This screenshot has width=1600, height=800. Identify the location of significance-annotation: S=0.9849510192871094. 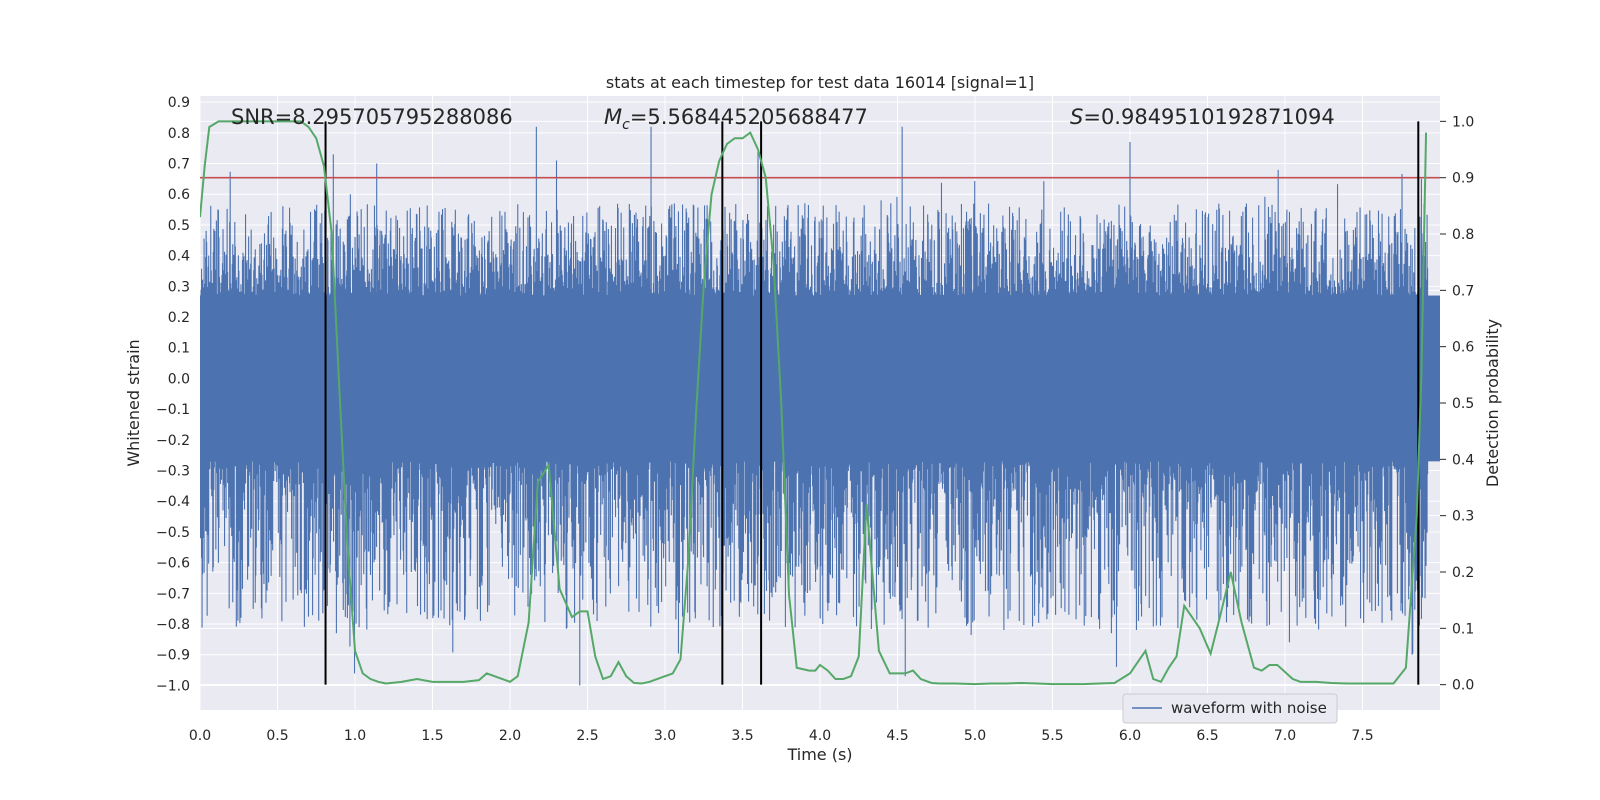
(1202, 117).